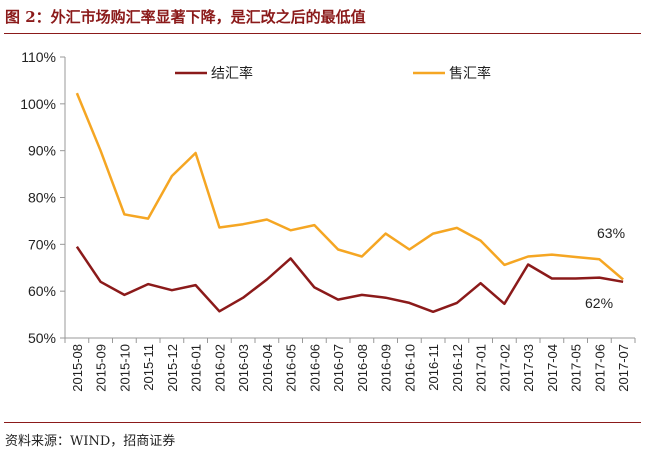 The width and height of the screenshot is (647, 462). I want to click on source-divider, so click(322, 422).